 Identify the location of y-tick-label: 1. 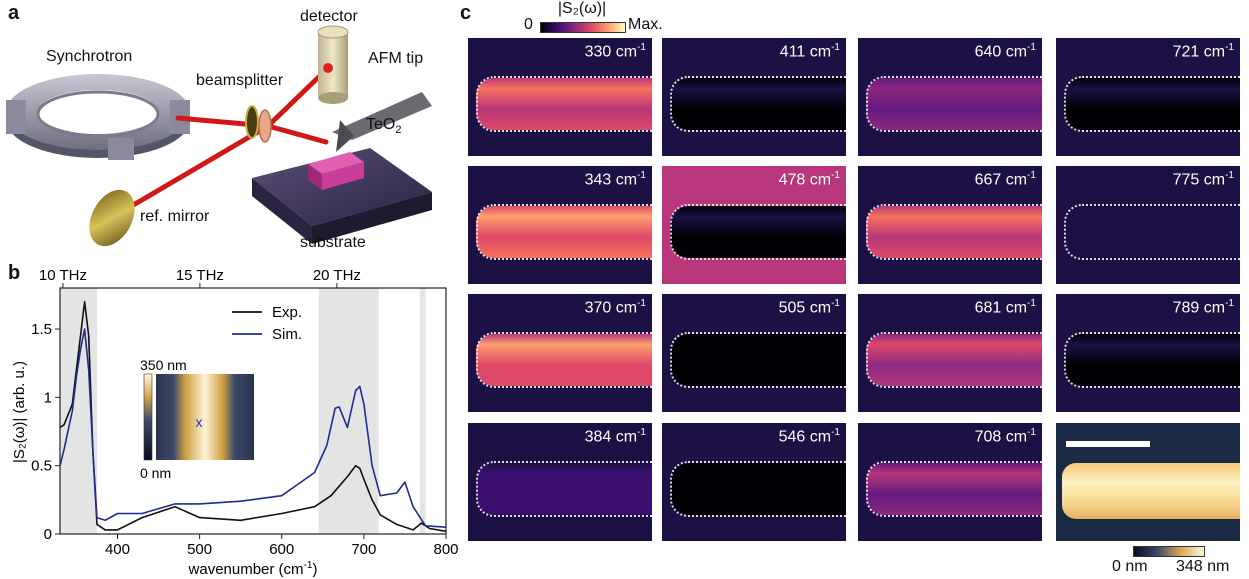
(48, 397).